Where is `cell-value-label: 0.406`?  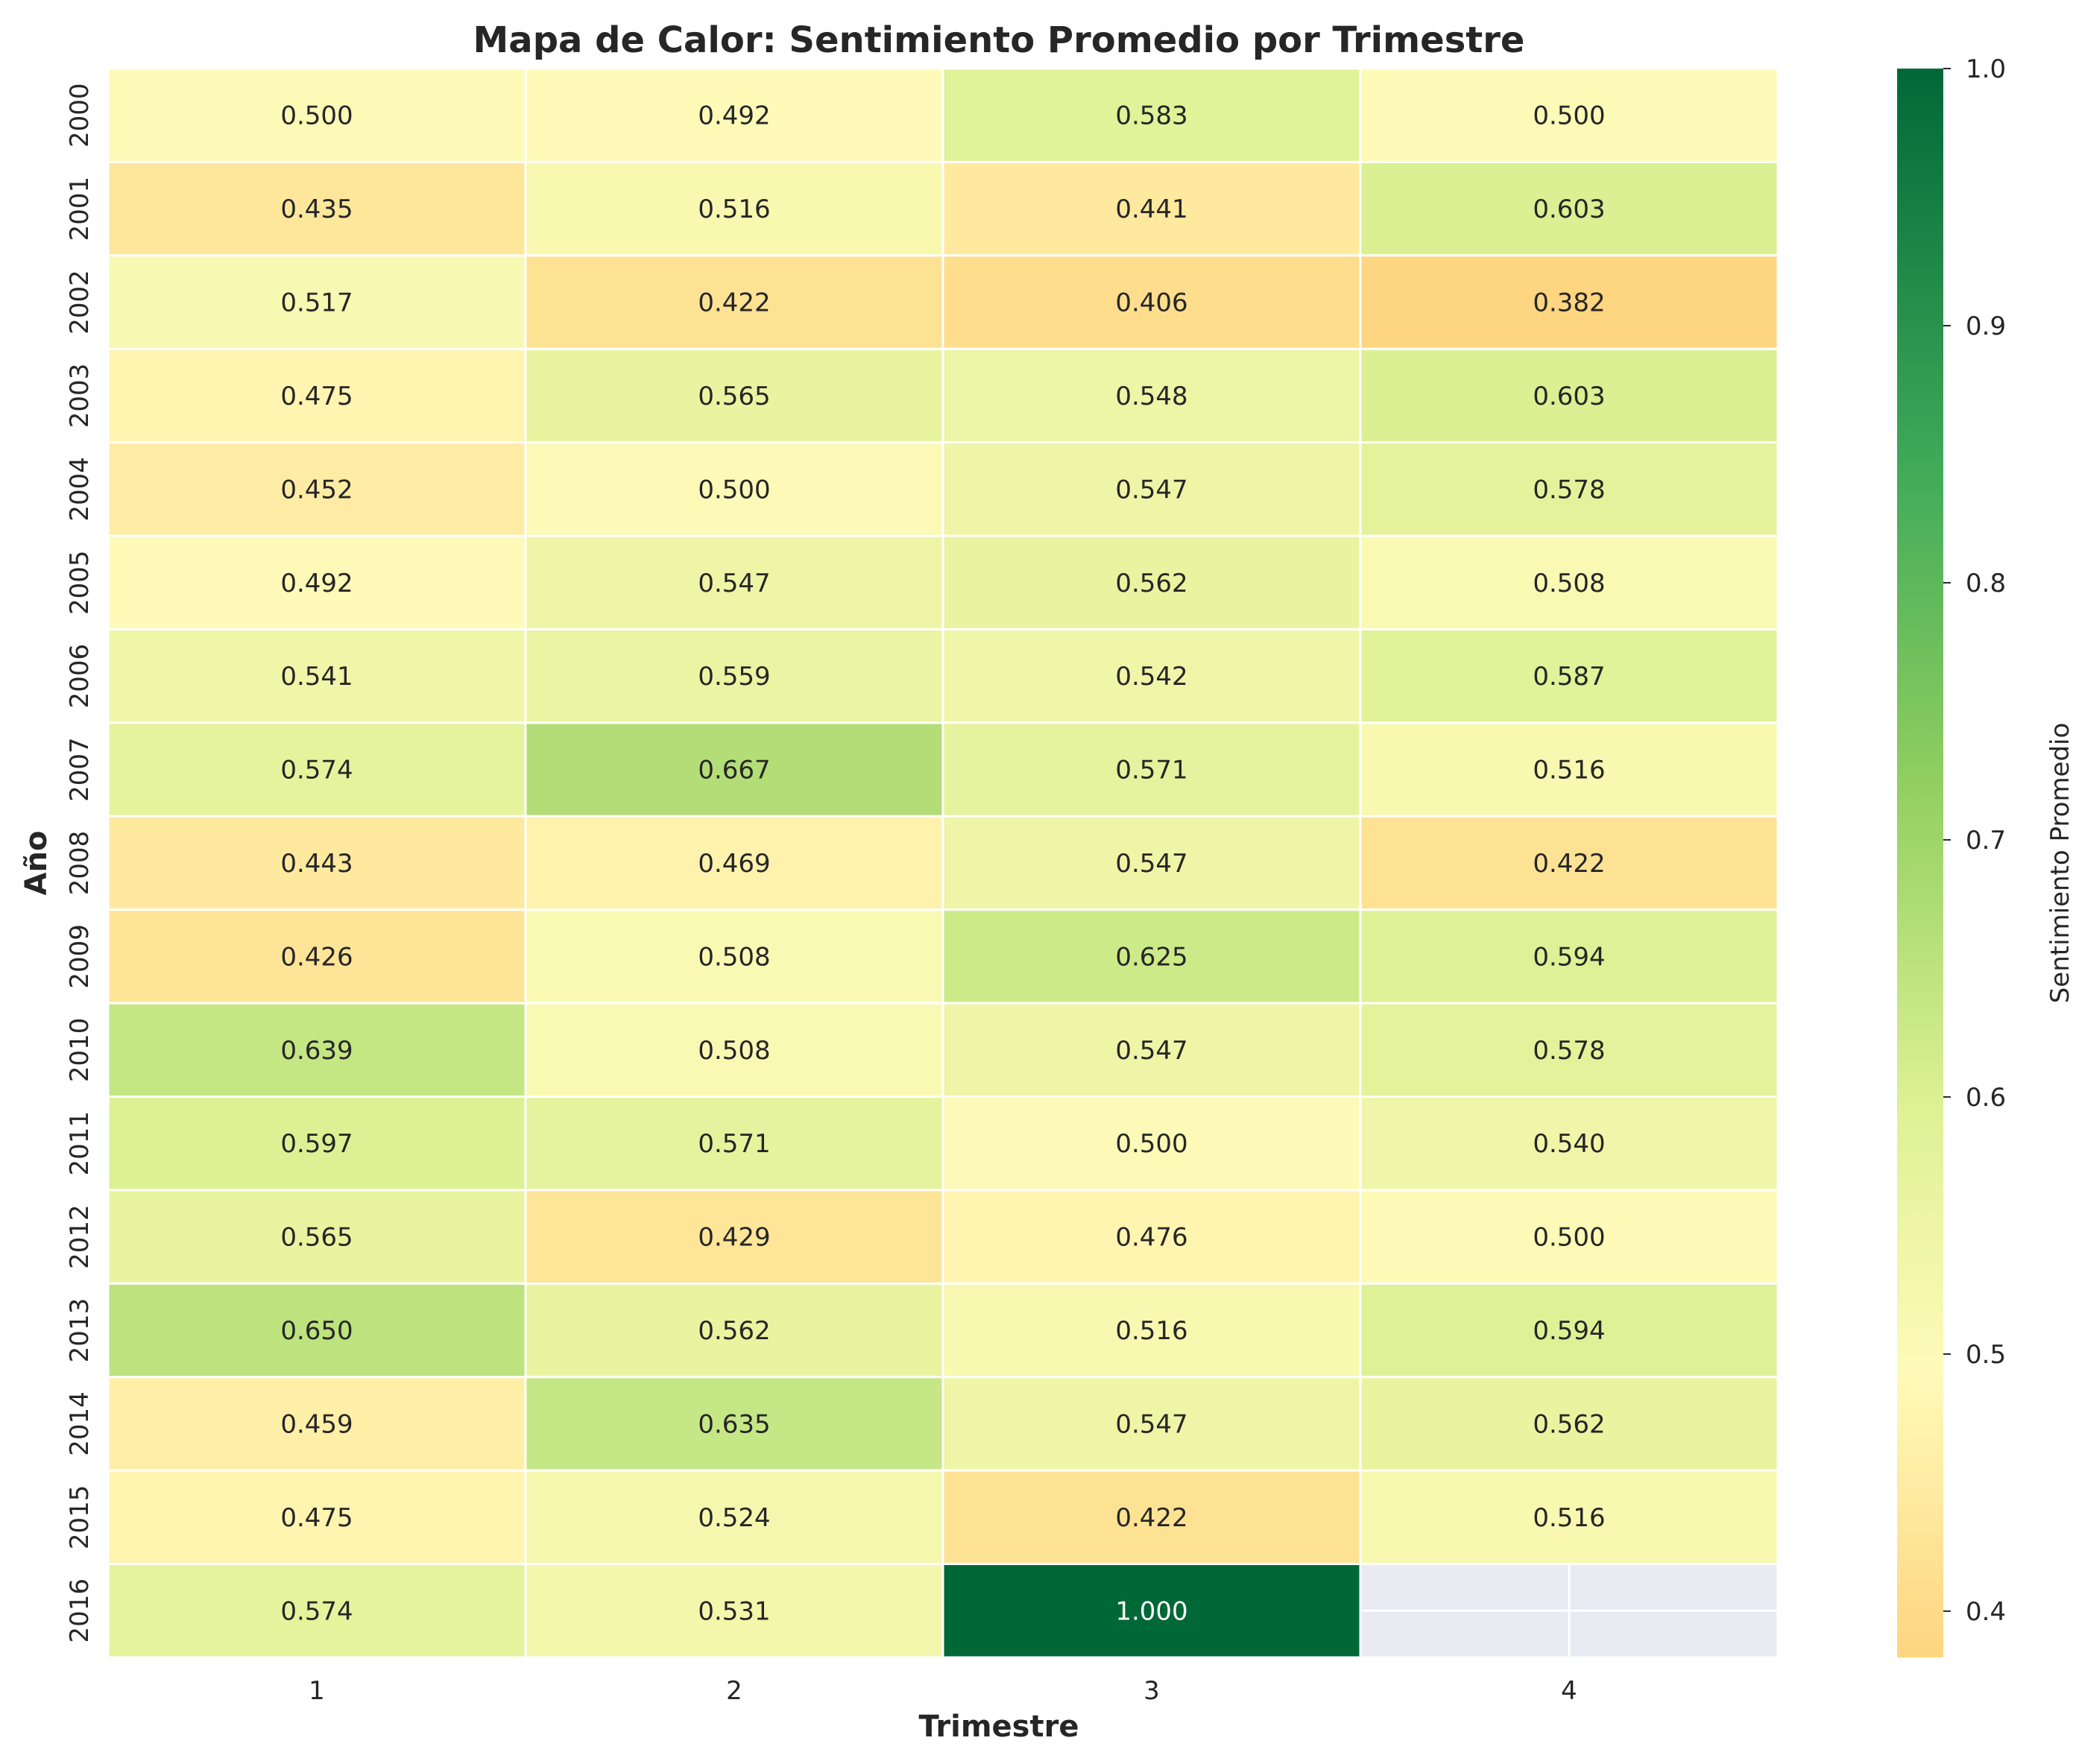 cell-value-label: 0.406 is located at coordinates (1151, 303).